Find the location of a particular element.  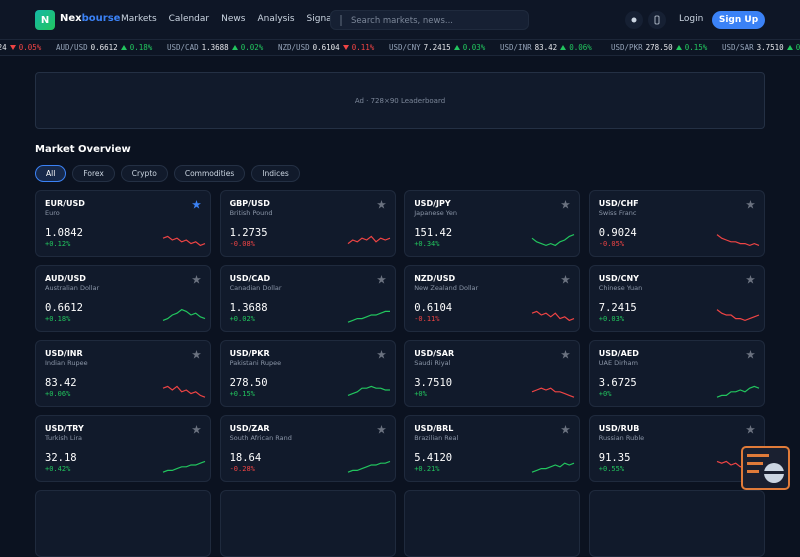

market-card: USD/CAD Canadian Dollar 1.3688 +0.02% is located at coordinates (307, 298).